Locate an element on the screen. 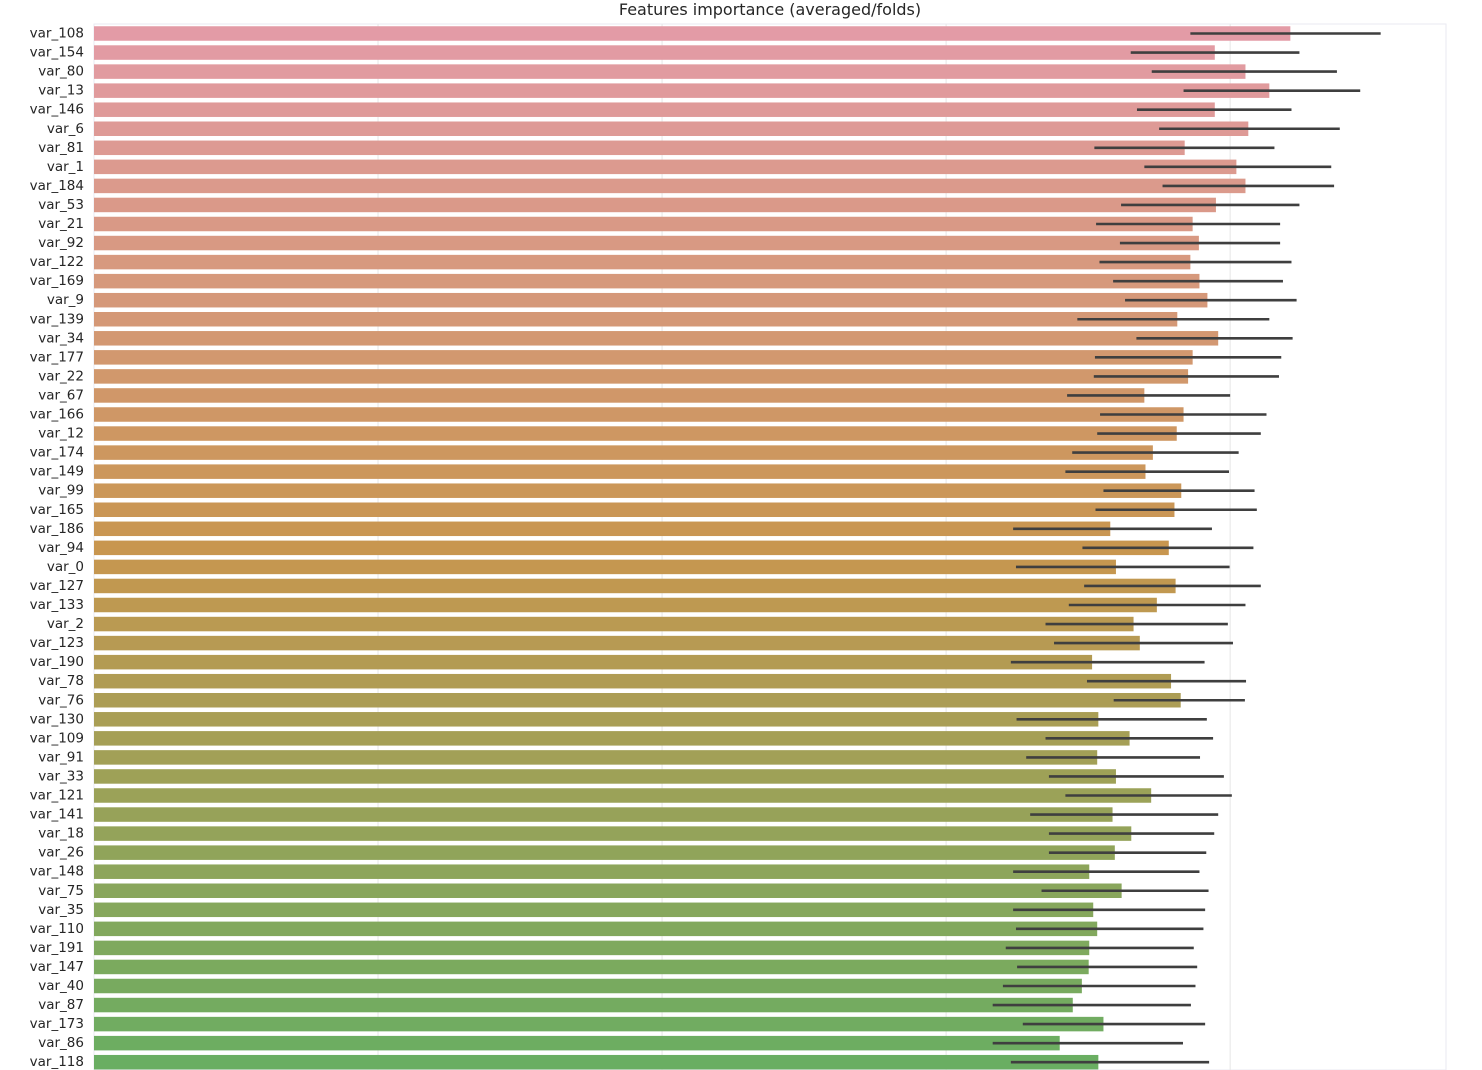  tick-label-var_169: var_169 is located at coordinates (57, 281).